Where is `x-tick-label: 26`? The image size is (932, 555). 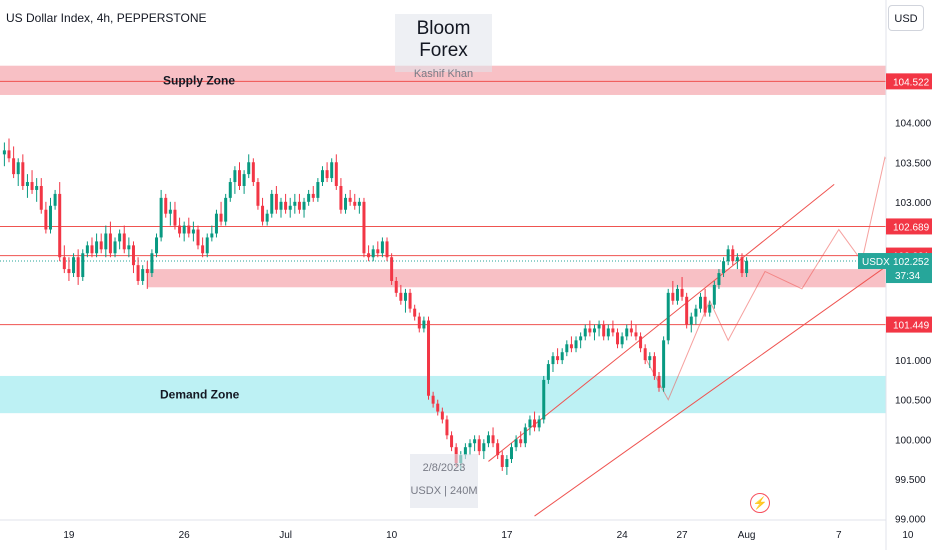 x-tick-label: 26 is located at coordinates (185, 535).